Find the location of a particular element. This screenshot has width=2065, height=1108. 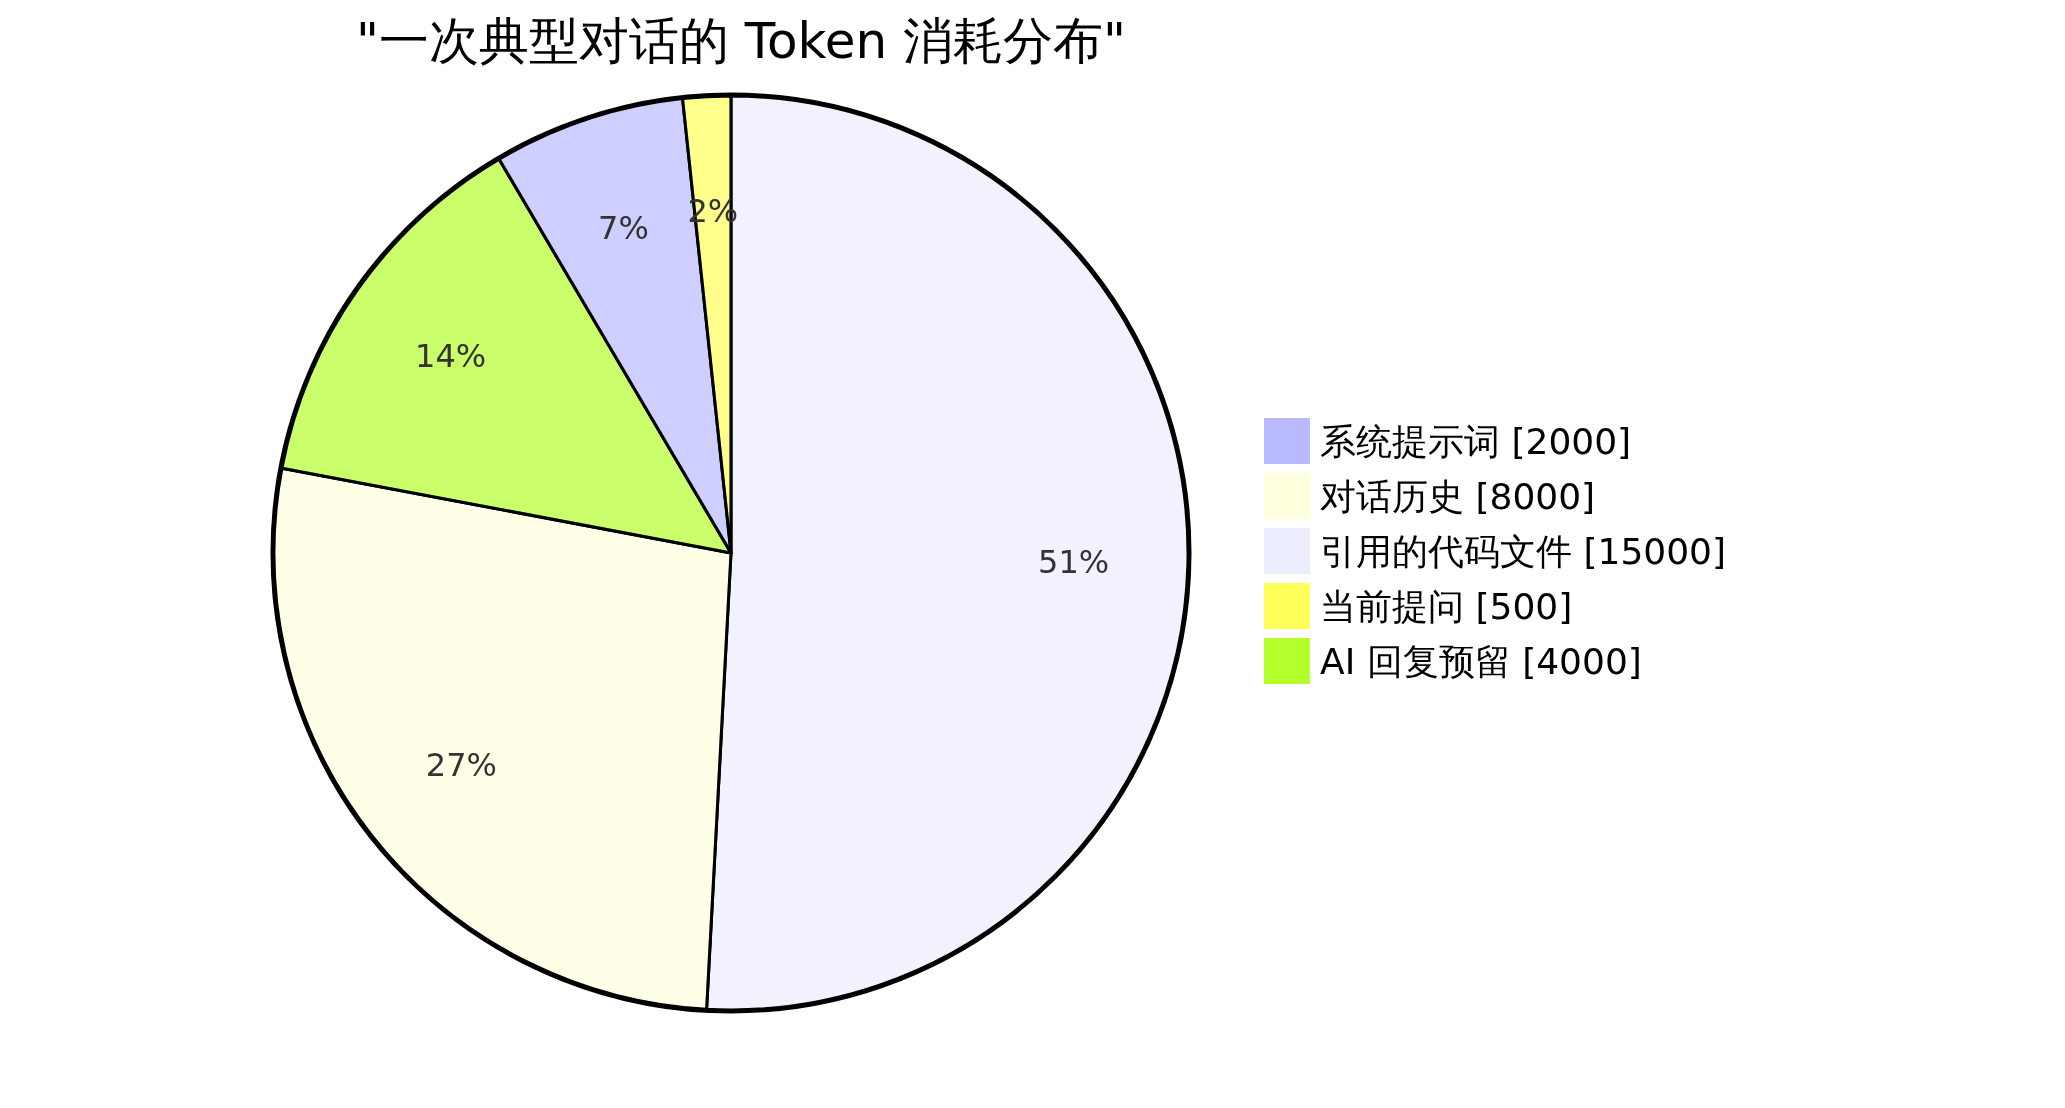

legend-label: 引用的代码文件 [15000] is located at coordinates (1523, 551).